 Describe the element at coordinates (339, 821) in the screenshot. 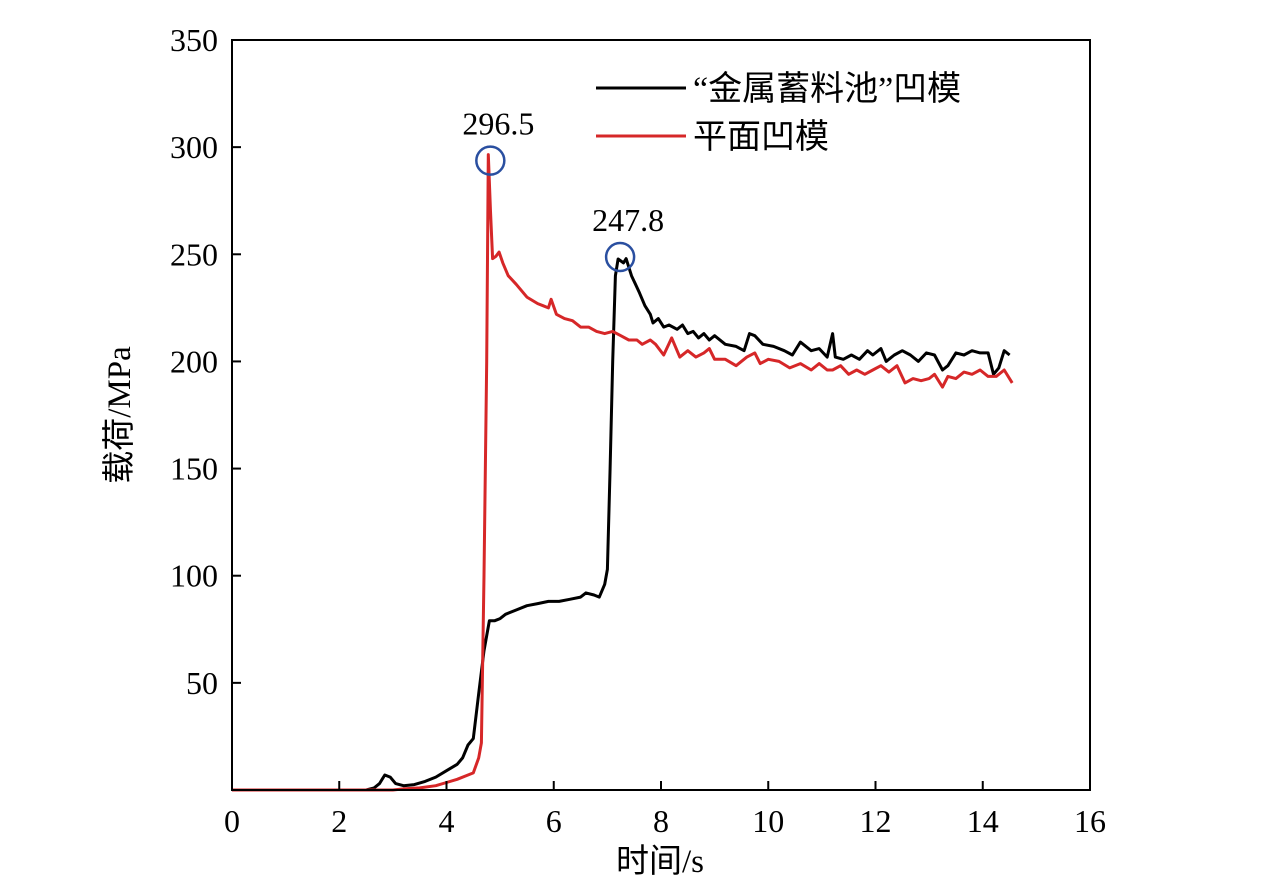

I see `x-tick-label: 2` at that location.